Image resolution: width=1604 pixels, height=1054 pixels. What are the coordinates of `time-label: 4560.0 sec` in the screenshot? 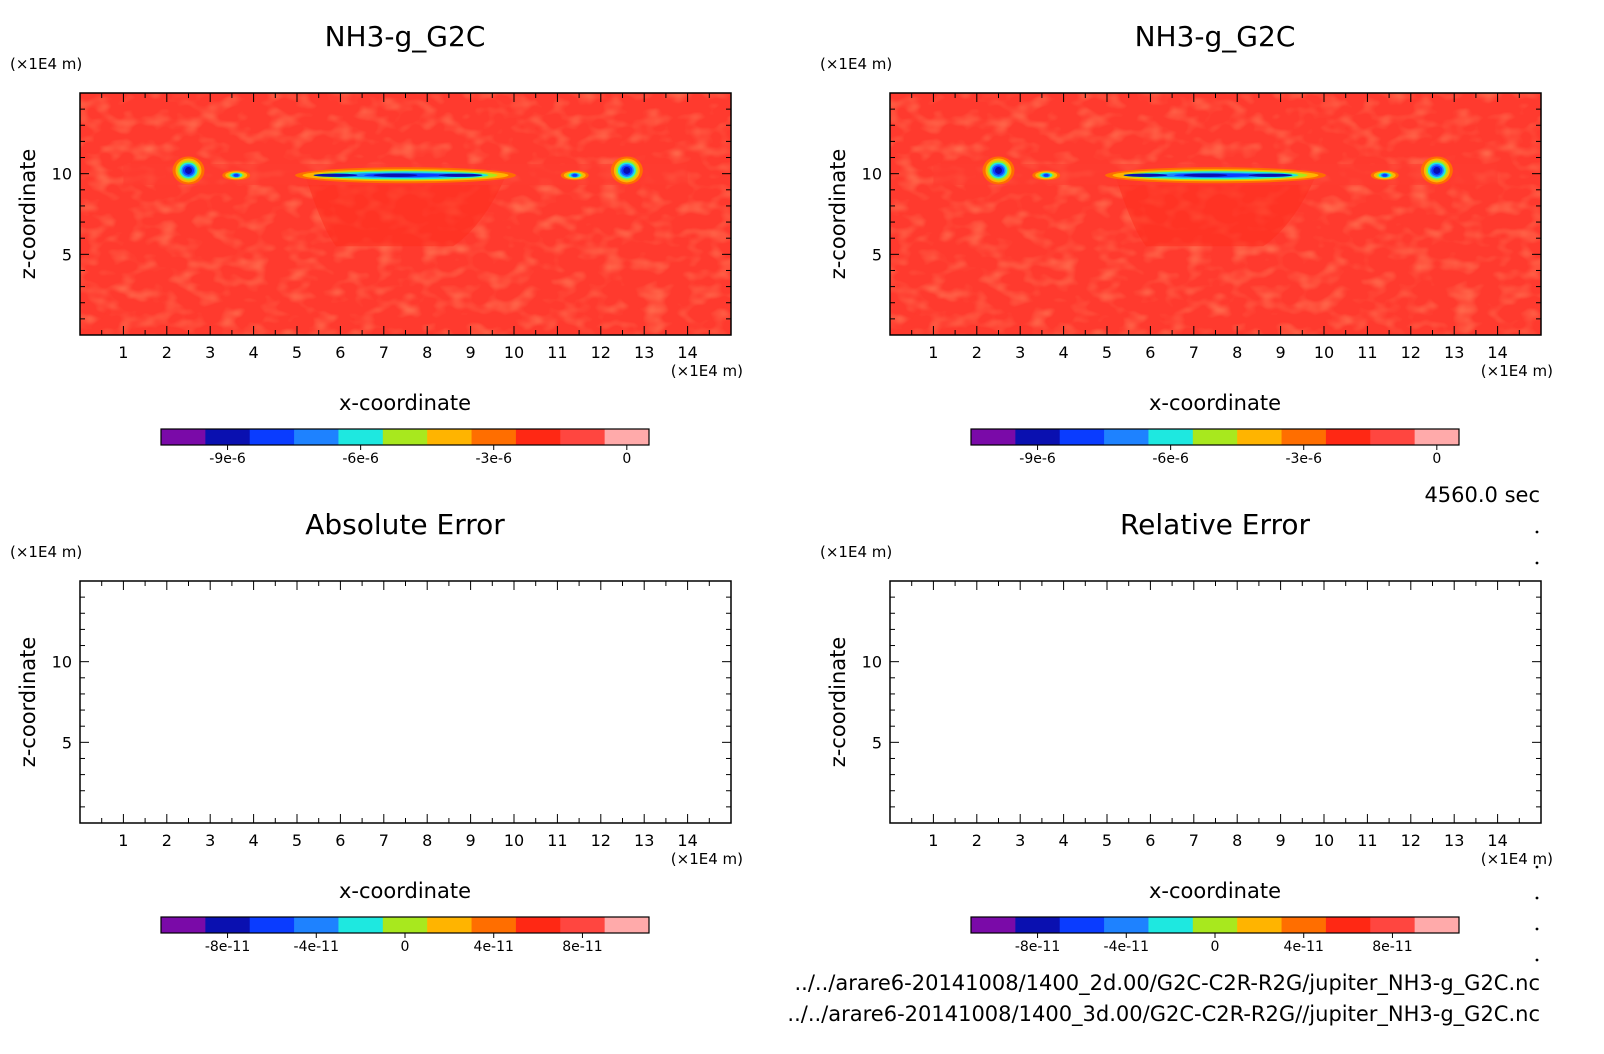 It's located at (1482, 495).